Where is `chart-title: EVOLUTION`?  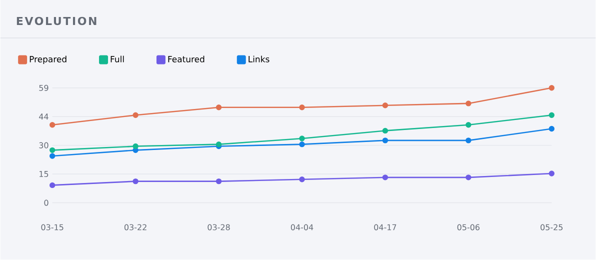 chart-title: EVOLUTION is located at coordinates (56, 21).